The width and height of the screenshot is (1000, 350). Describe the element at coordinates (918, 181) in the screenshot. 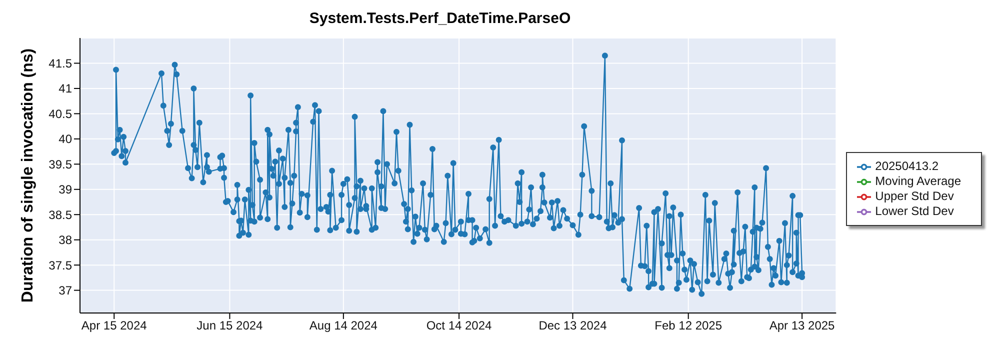

I see `legend-label: Moving Average` at that location.